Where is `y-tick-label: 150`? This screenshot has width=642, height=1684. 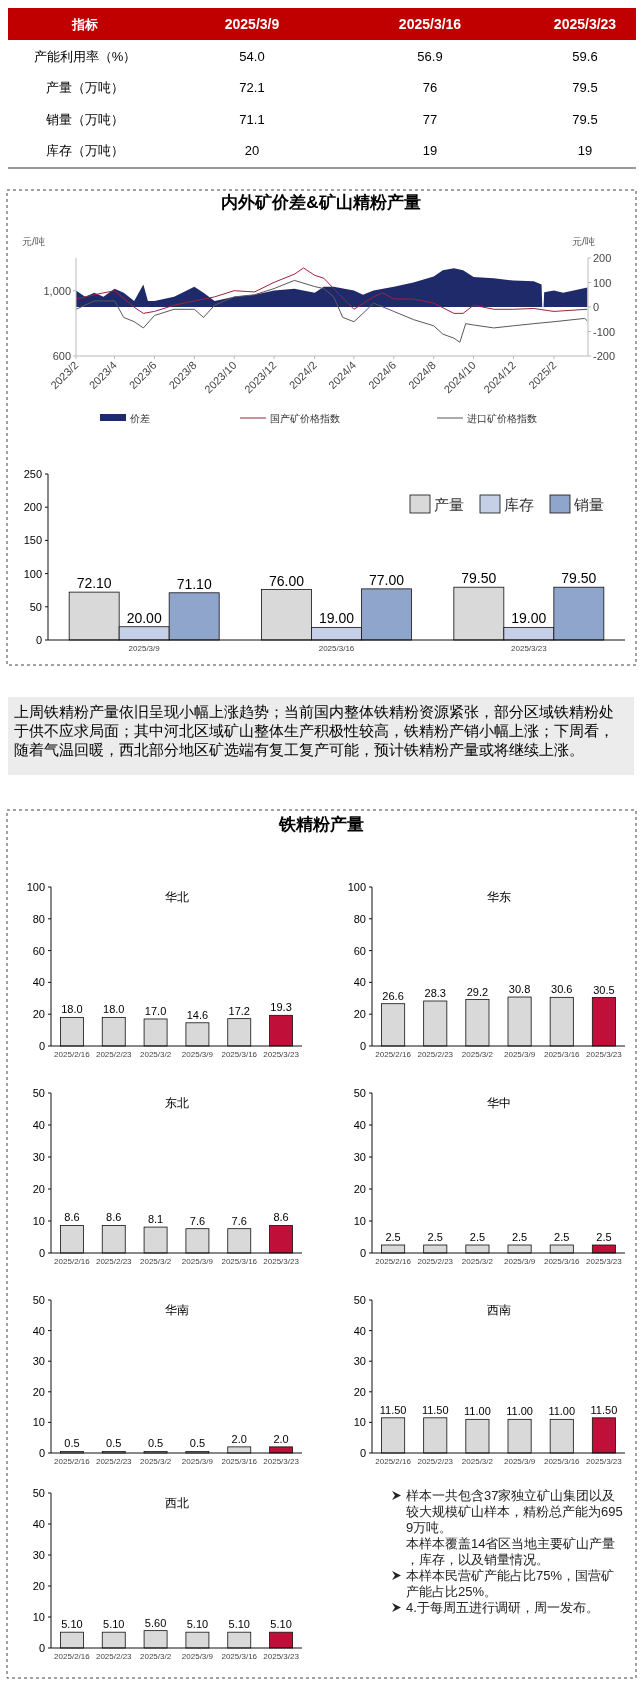
y-tick-label: 150 is located at coordinates (32, 540).